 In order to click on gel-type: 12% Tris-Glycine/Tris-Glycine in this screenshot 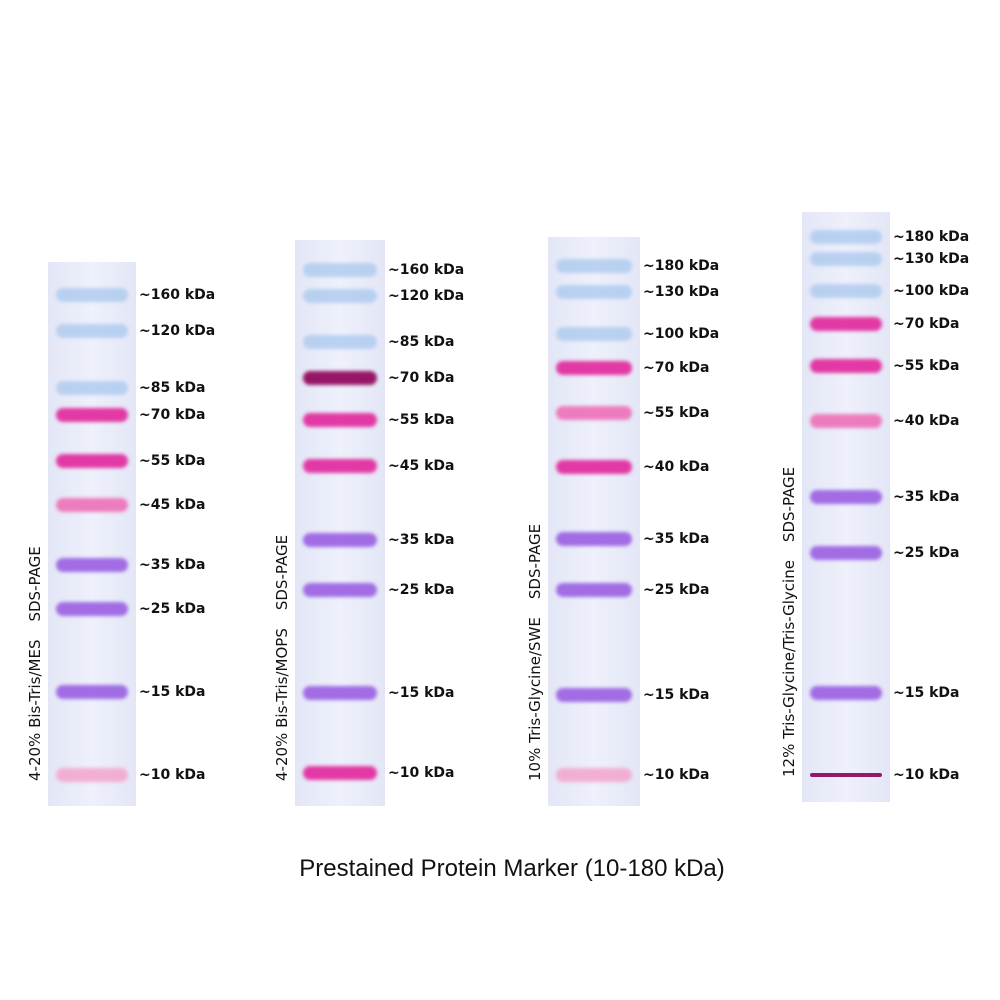, I will do `click(789, 668)`.